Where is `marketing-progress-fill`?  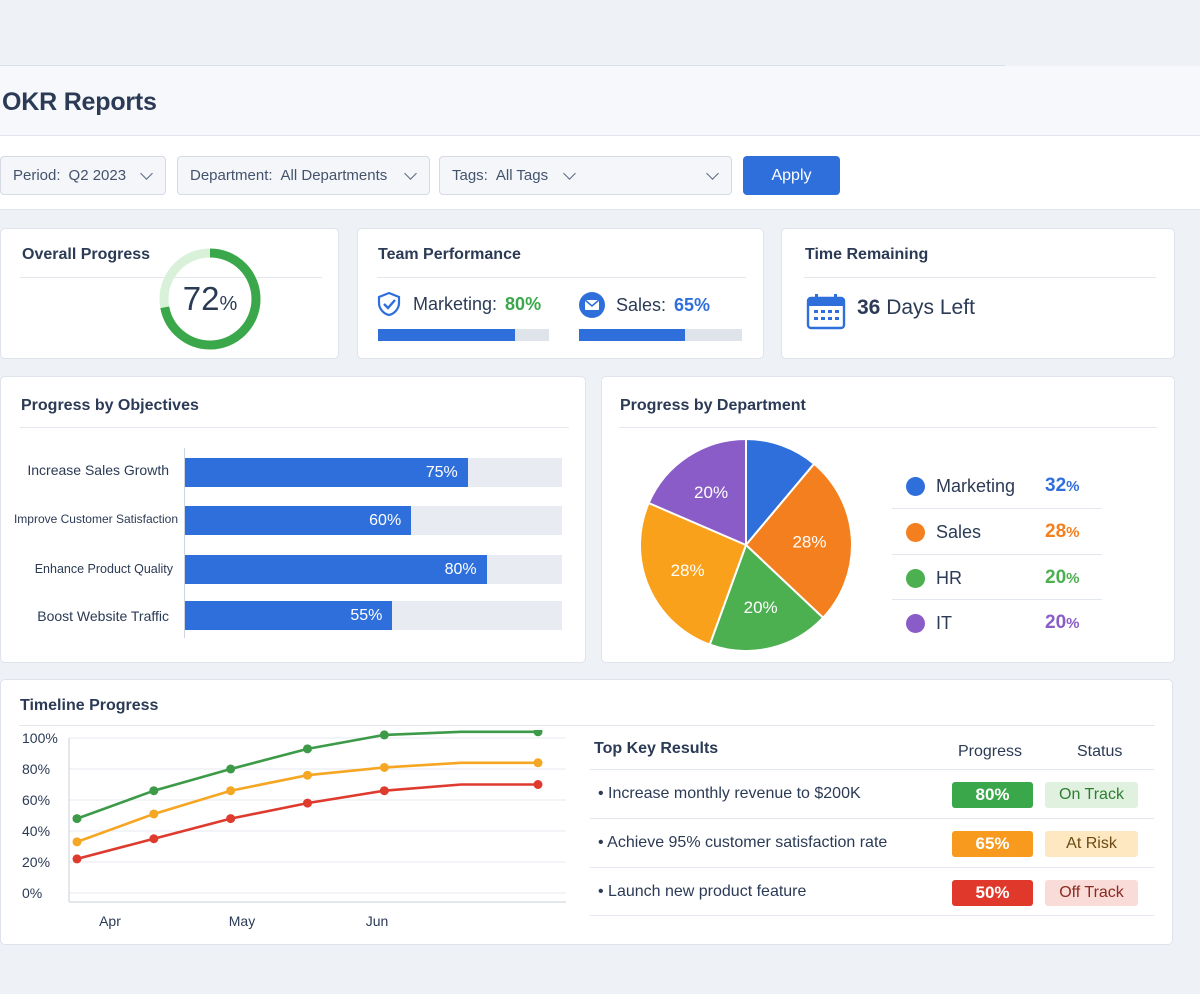
marketing-progress-fill is located at coordinates (446, 335).